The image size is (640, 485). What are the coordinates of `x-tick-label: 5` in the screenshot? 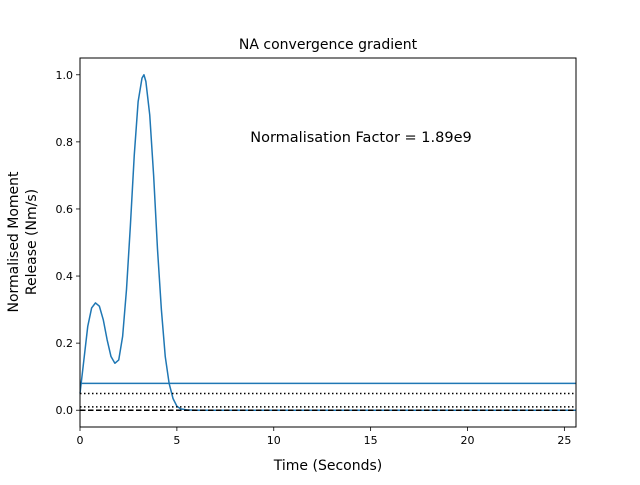 It's located at (176, 440).